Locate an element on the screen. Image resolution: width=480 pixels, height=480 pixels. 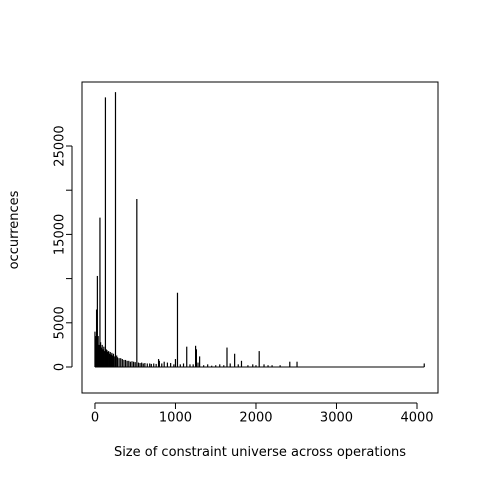
y-axis-title: occurrences is located at coordinates (14, 229).